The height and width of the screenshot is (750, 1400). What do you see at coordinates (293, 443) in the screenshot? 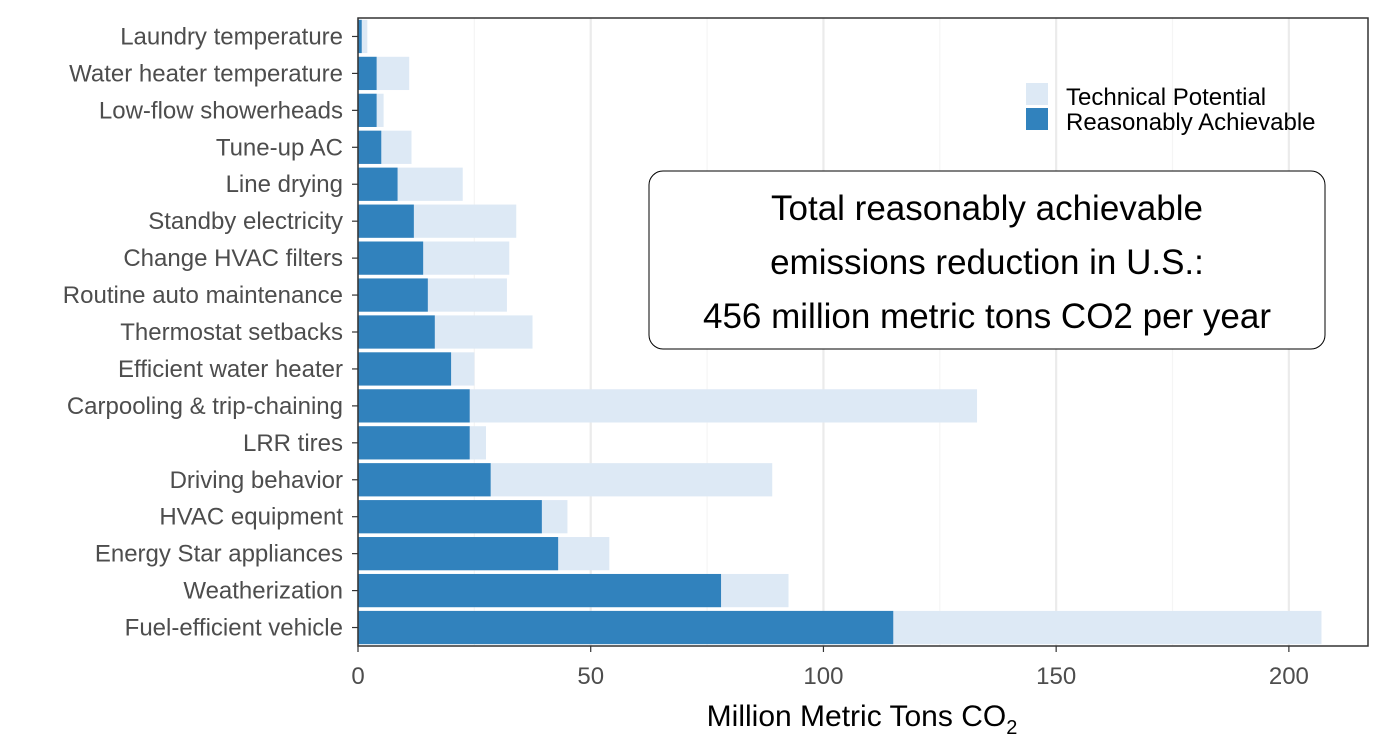
I see `y-tick-label: LRR tires` at bounding box center [293, 443].